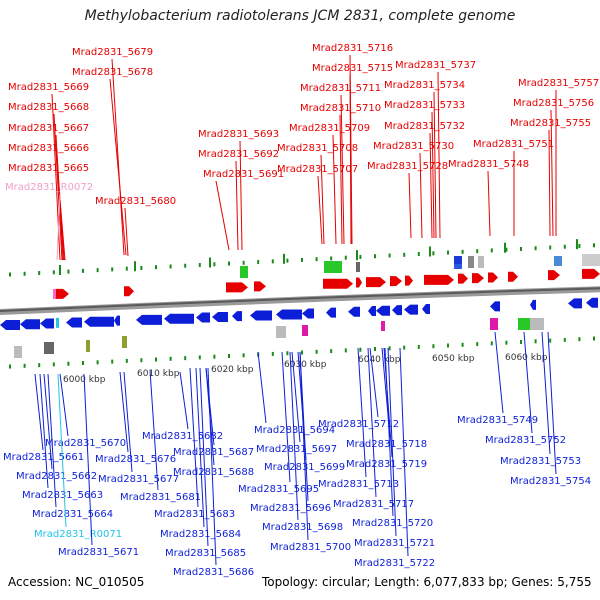 This screenshot has width=600, height=600. I want to click on gene-label: Mrad2831_5669, so click(48, 87).